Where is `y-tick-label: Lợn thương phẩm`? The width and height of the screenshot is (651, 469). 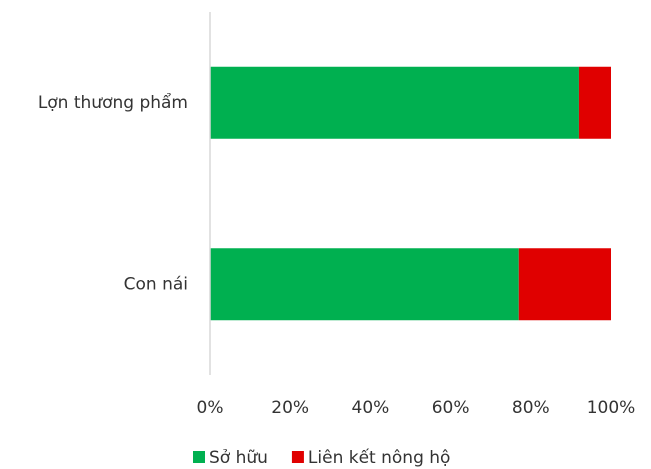
y-tick-label: Lợn thương phẩm is located at coordinates (113, 102).